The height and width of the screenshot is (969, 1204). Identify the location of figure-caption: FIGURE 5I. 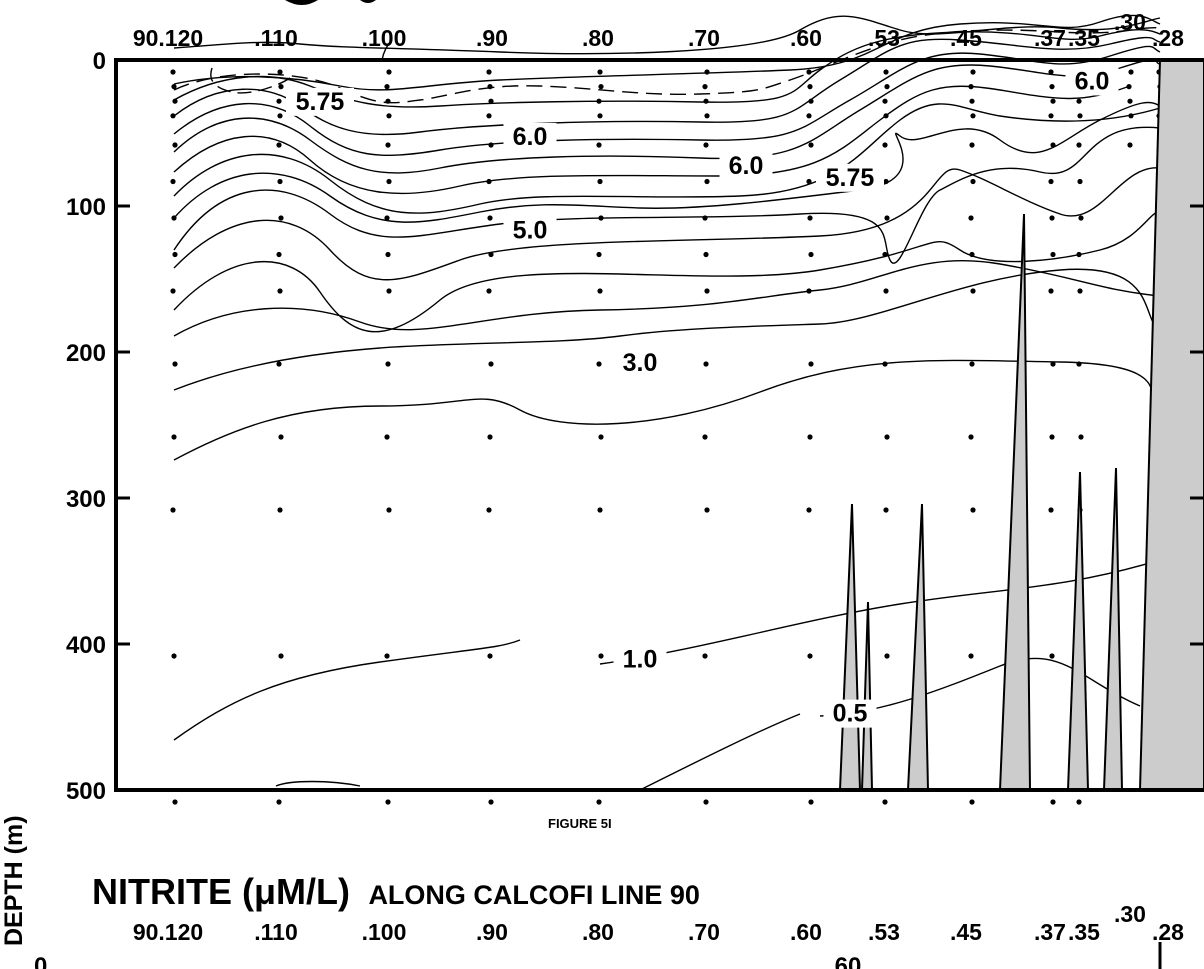
(580, 823).